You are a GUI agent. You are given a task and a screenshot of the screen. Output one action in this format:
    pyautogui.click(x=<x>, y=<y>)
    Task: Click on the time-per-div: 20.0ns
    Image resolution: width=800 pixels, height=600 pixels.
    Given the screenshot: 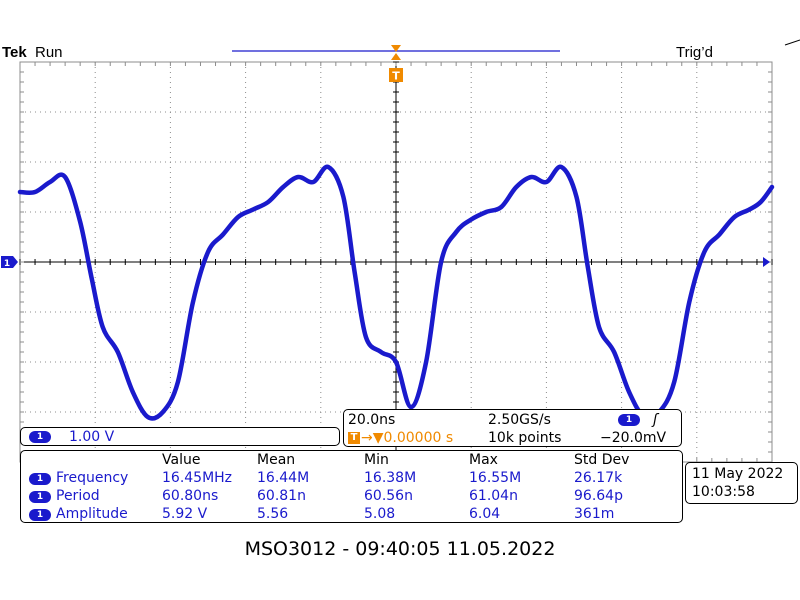 What is the action you would take?
    pyautogui.click(x=372, y=420)
    